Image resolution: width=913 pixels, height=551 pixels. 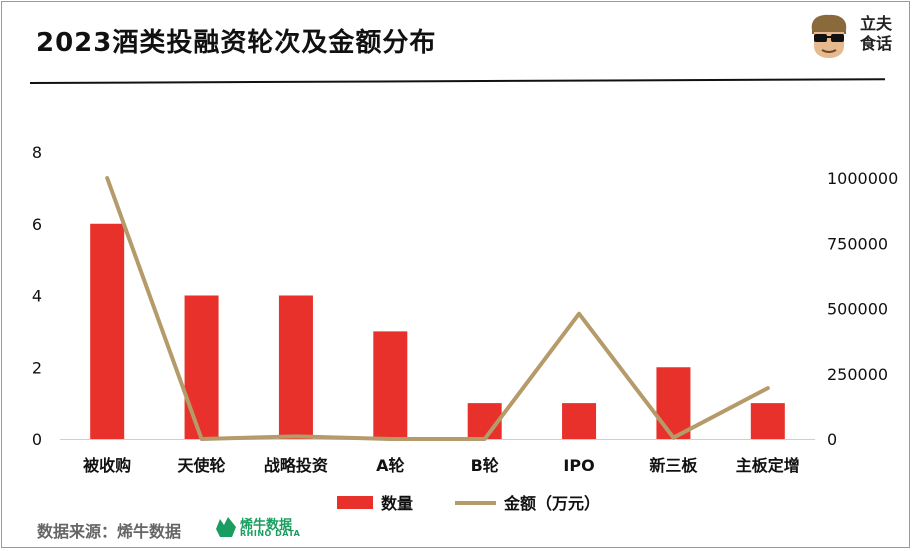 What do you see at coordinates (37, 296) in the screenshot?
I see `y-left-tick-label: 4` at bounding box center [37, 296].